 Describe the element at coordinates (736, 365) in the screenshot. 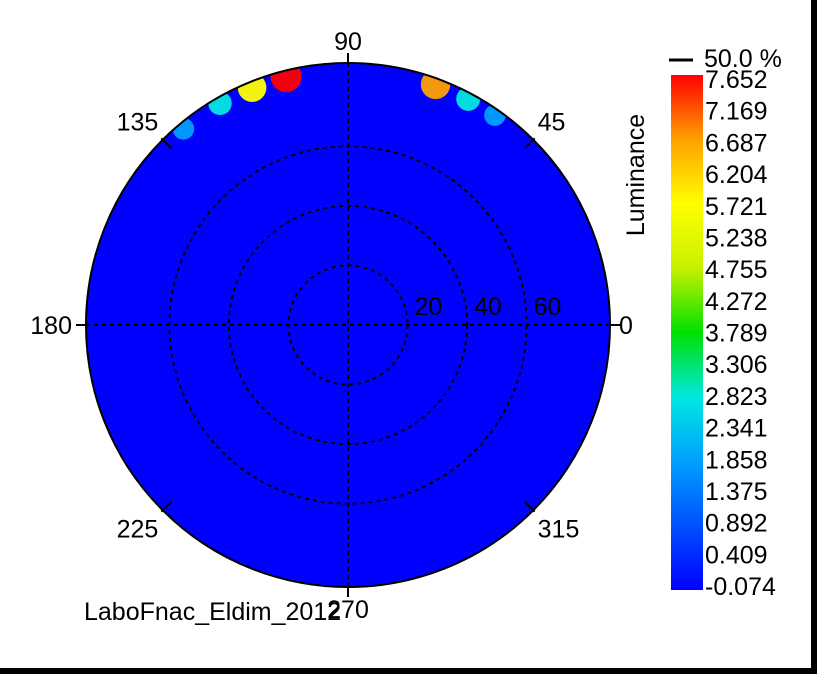

I see `colorbar-tick-9: 3.306` at that location.